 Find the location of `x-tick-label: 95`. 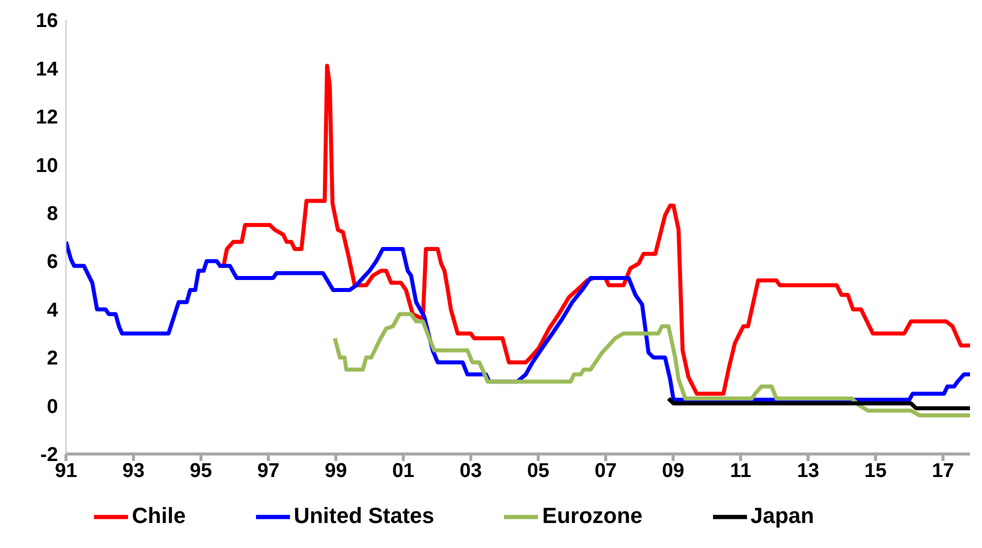

x-tick-label: 95 is located at coordinates (201, 471).